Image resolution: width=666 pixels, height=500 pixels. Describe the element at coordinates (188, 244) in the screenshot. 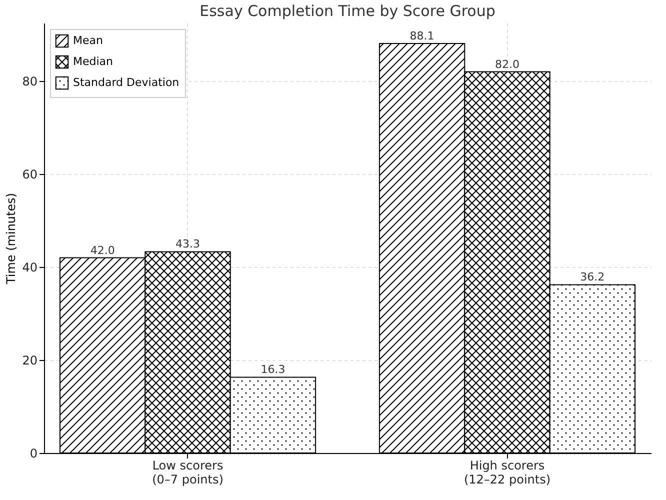

I see `data-label: 43.3` at that location.